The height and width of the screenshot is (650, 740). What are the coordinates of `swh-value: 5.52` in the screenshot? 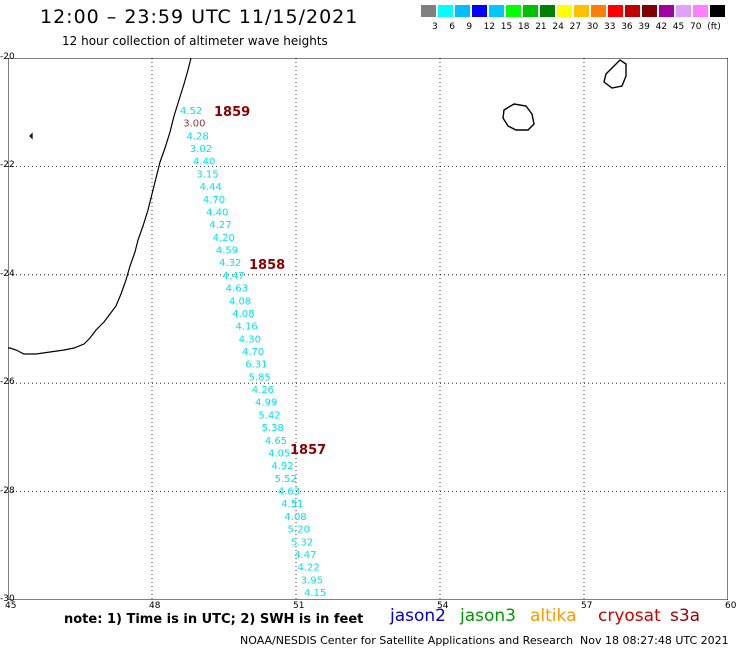 It's located at (286, 479).